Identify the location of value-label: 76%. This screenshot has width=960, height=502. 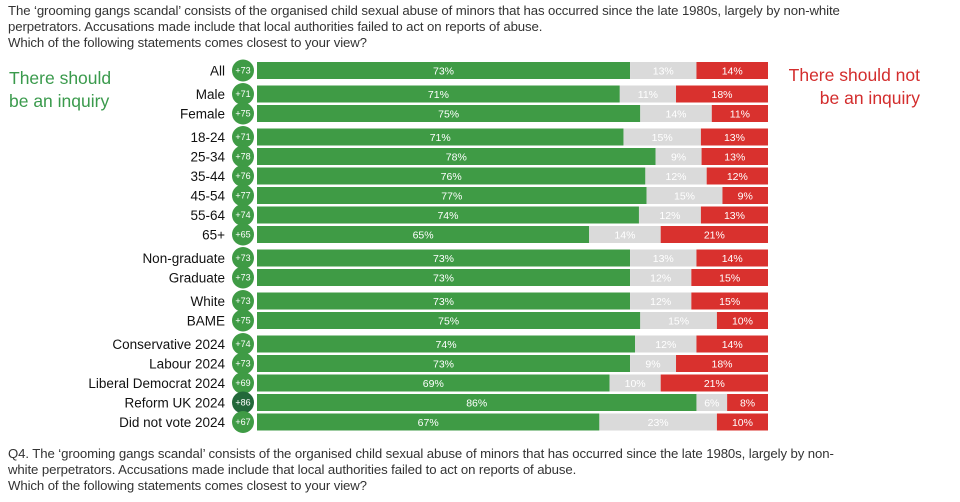
(451, 177).